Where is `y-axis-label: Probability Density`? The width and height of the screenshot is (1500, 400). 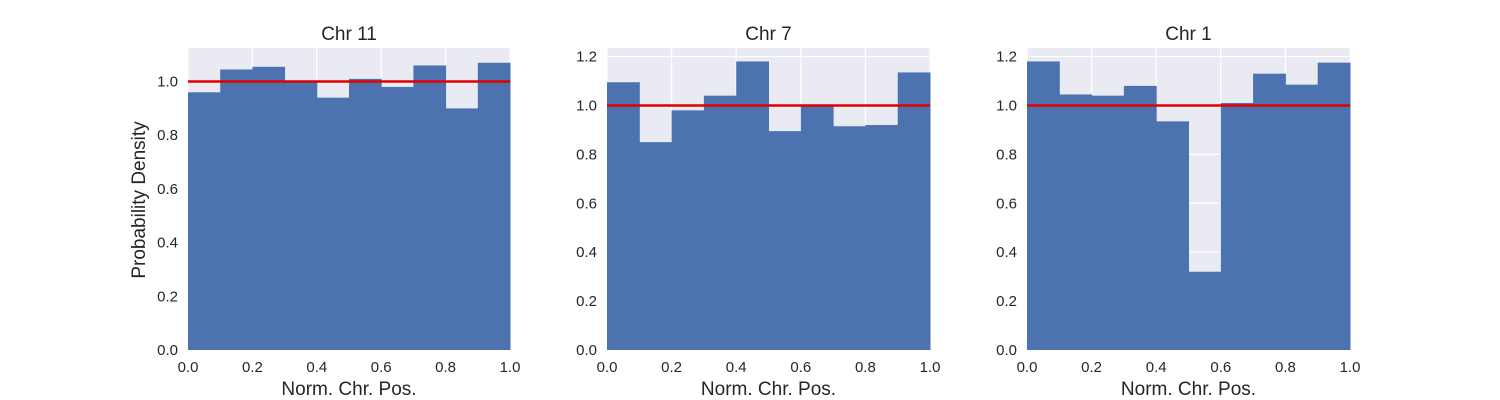 y-axis-label: Probability Density is located at coordinates (139, 200).